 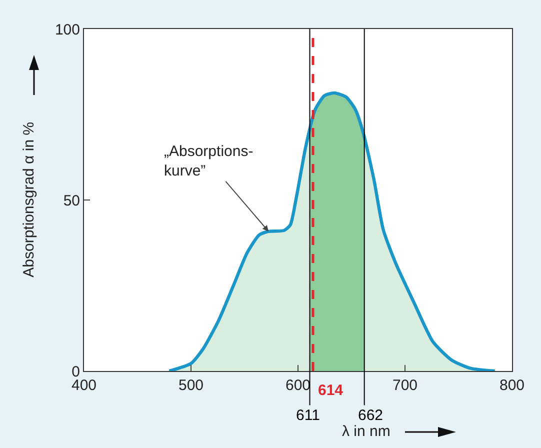 What do you see at coordinates (405, 385) in the screenshot?
I see `x-tick-label: 700` at bounding box center [405, 385].